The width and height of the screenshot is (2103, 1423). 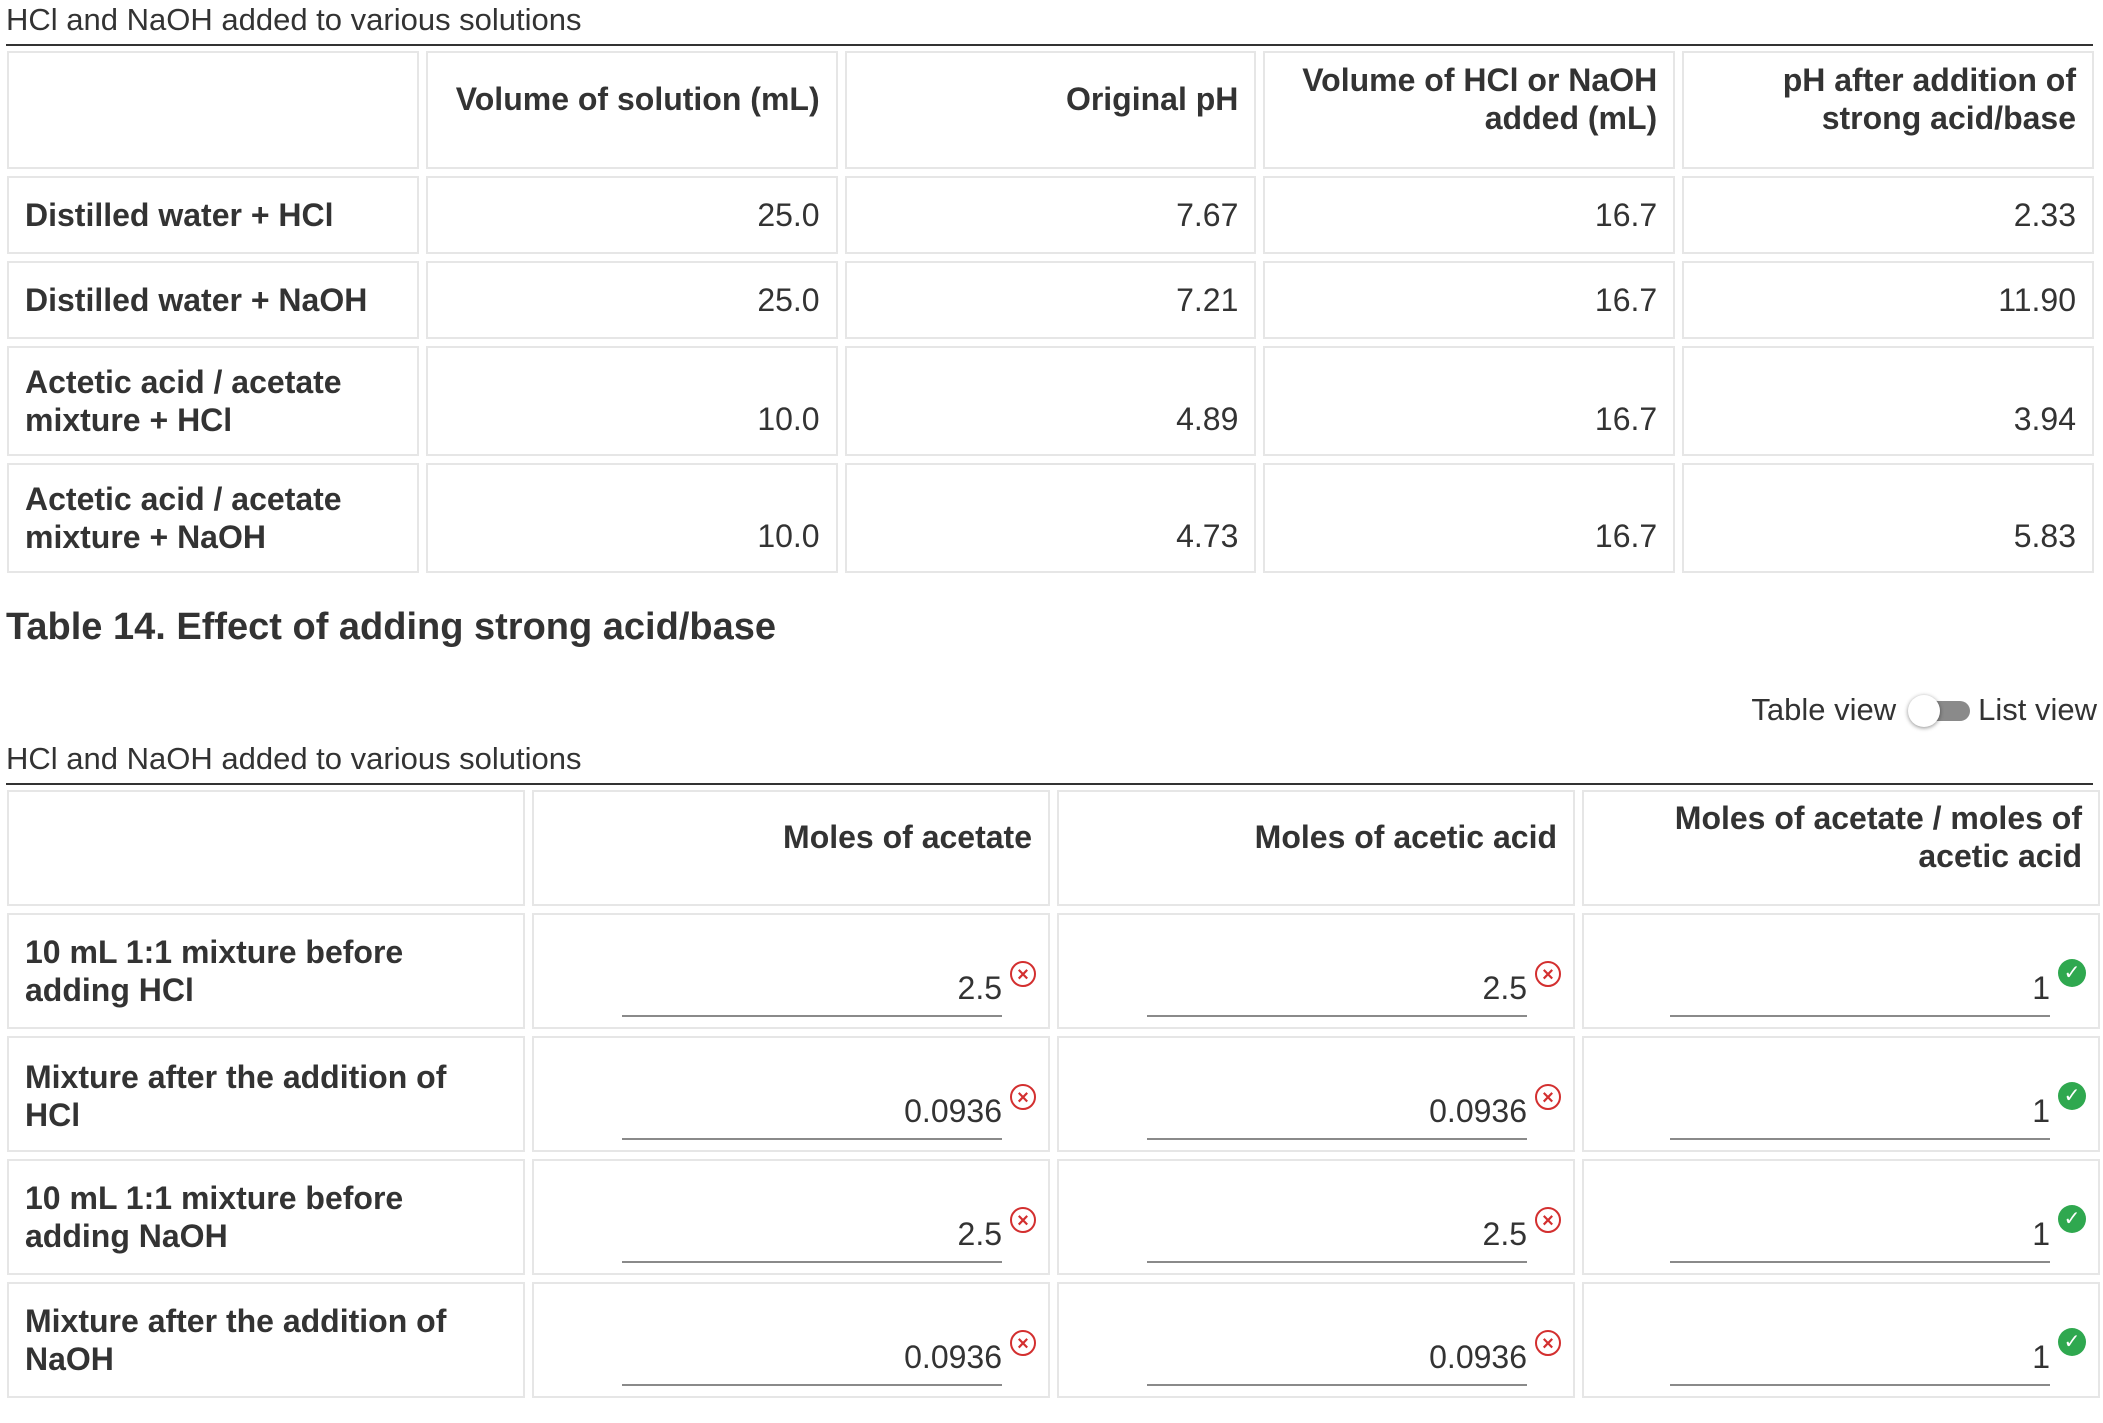 I want to click on view-toggle-switch, so click(x=1939, y=711).